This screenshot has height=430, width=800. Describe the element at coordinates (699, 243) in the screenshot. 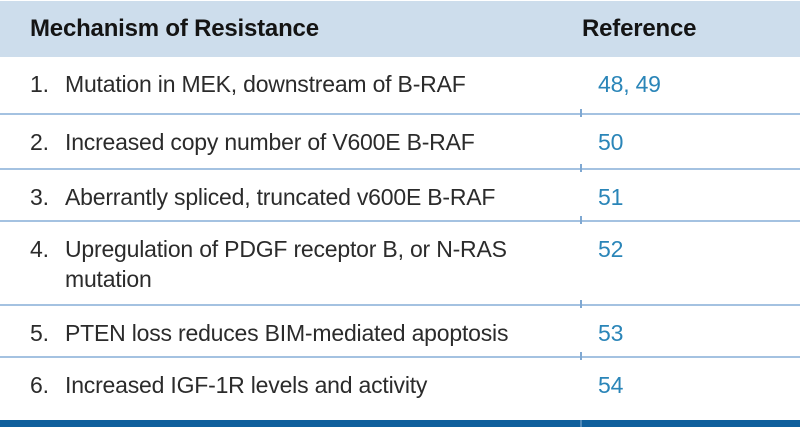

I see `reference-cell: 52` at that location.